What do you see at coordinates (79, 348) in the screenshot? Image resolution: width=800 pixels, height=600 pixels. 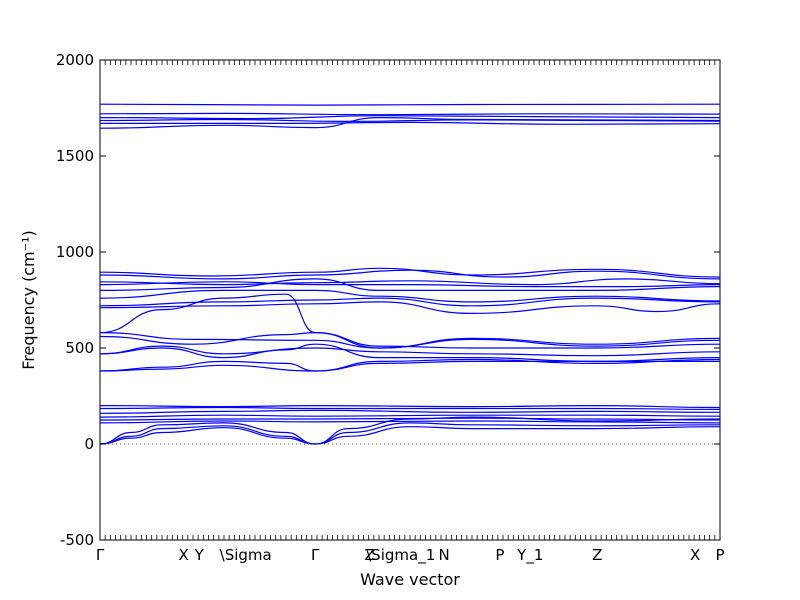 I see `y-tick-label: 500` at bounding box center [79, 348].